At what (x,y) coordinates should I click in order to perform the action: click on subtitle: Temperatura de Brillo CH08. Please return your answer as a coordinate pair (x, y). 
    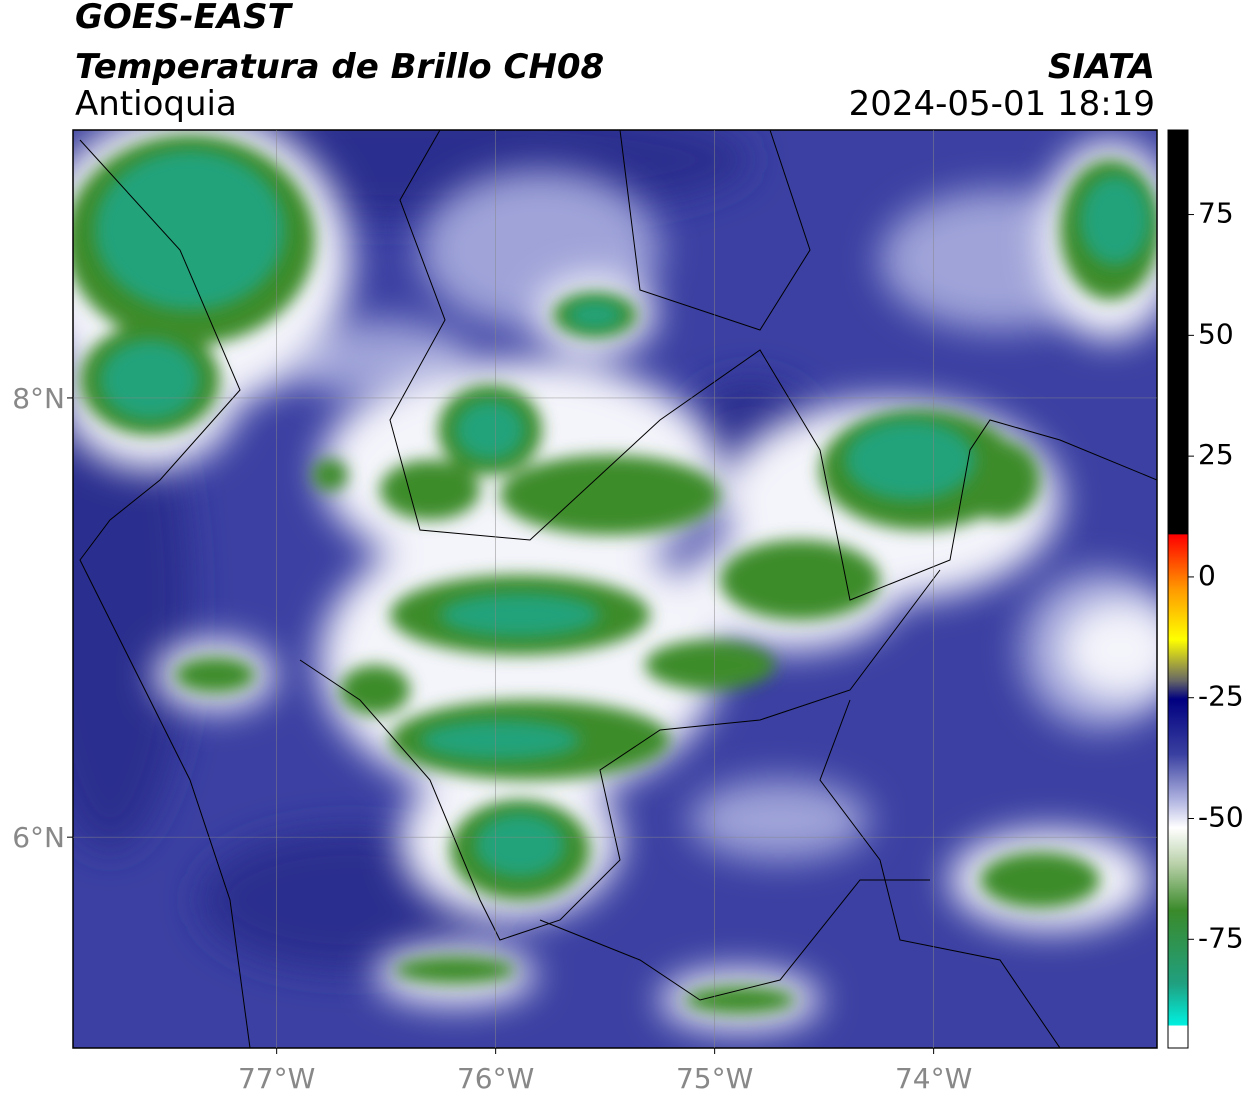
    Looking at the image, I should click on (339, 67).